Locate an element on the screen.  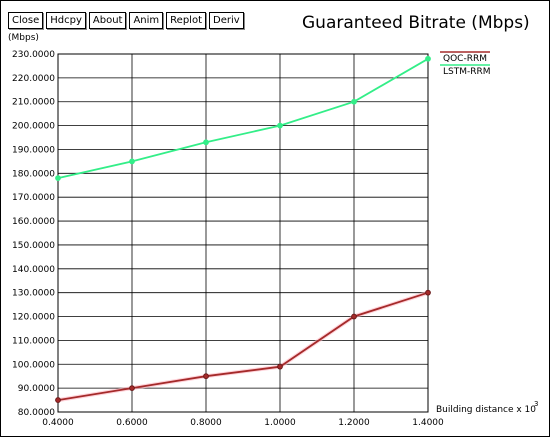
y-tick-label: 210.0000 is located at coordinates (33, 103).